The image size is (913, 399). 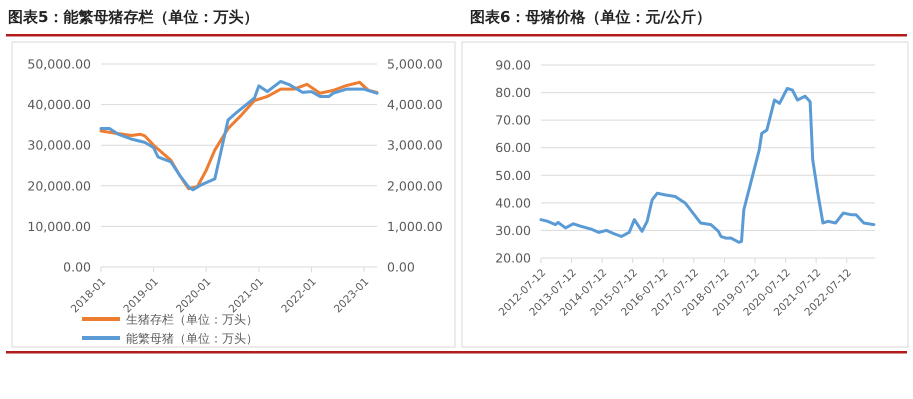 I want to click on line-series, so click(x=708, y=165).